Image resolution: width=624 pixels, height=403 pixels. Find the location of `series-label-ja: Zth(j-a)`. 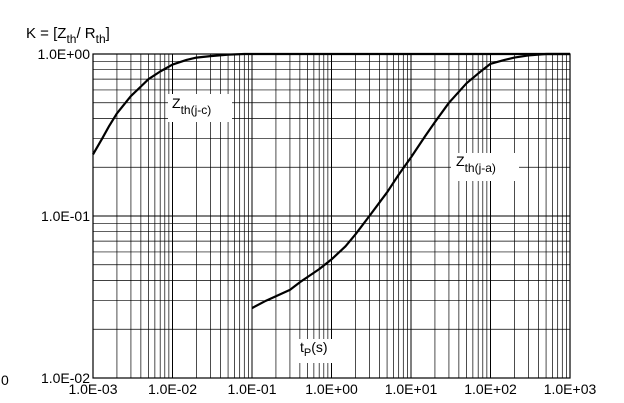

series-label-ja: Zth(j-a) is located at coordinates (485, 167).